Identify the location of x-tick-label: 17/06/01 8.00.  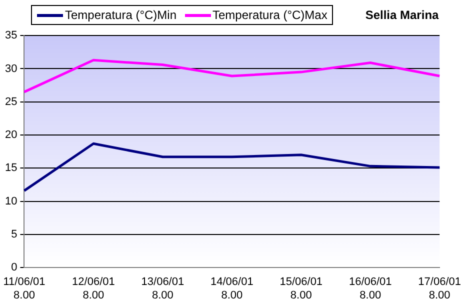
(440, 289).